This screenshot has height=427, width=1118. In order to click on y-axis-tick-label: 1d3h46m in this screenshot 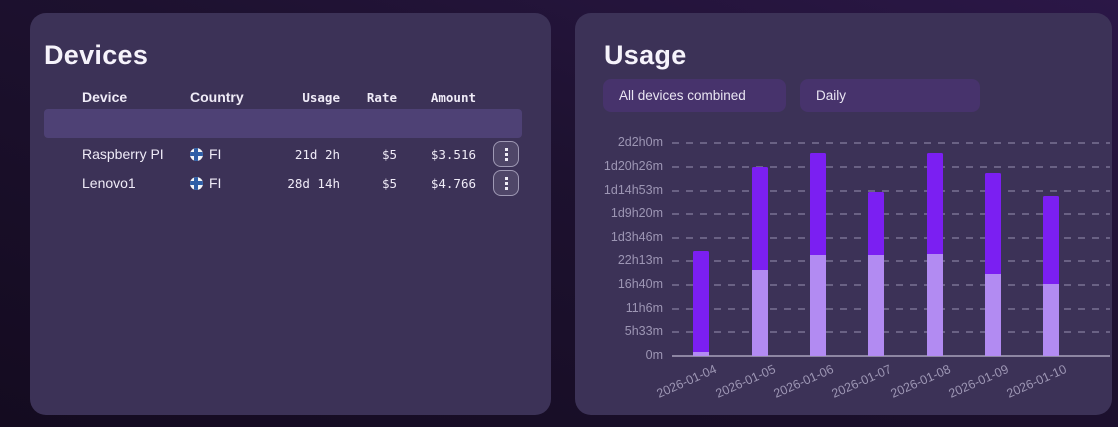, I will do `click(636, 236)`.